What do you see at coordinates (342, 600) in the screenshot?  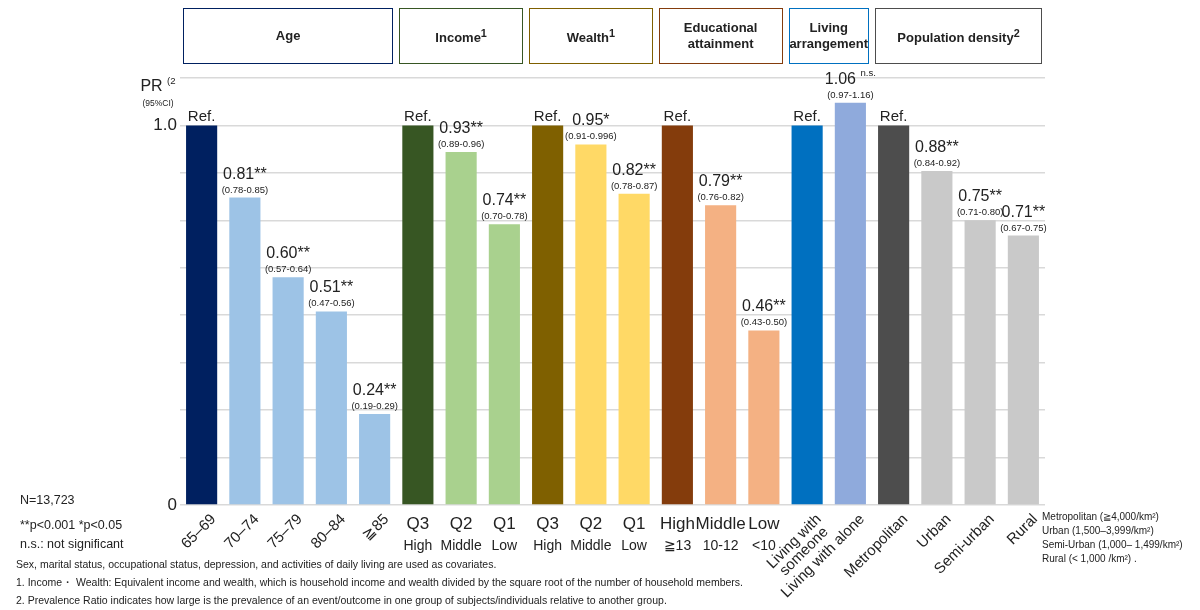 I see `text: 2. Prevalence Ratio indicates how large is the prevalence of an event/outcome in one group of subjects/individuals relative to another group.` at bounding box center [342, 600].